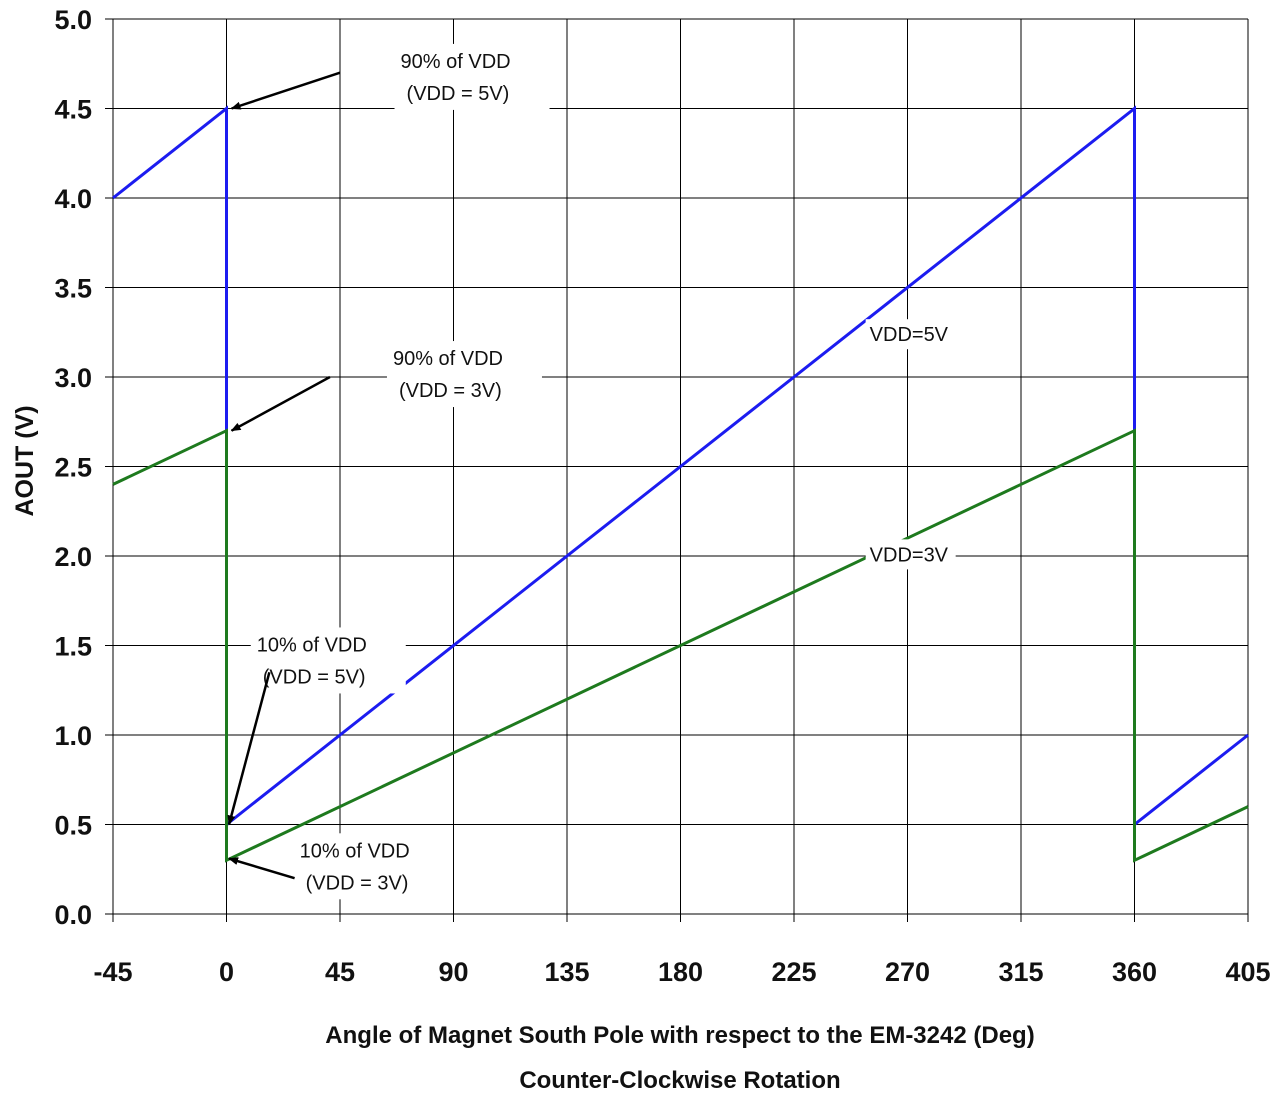  What do you see at coordinates (1020, 972) in the screenshot?
I see `x-tick-label: 315` at bounding box center [1020, 972].